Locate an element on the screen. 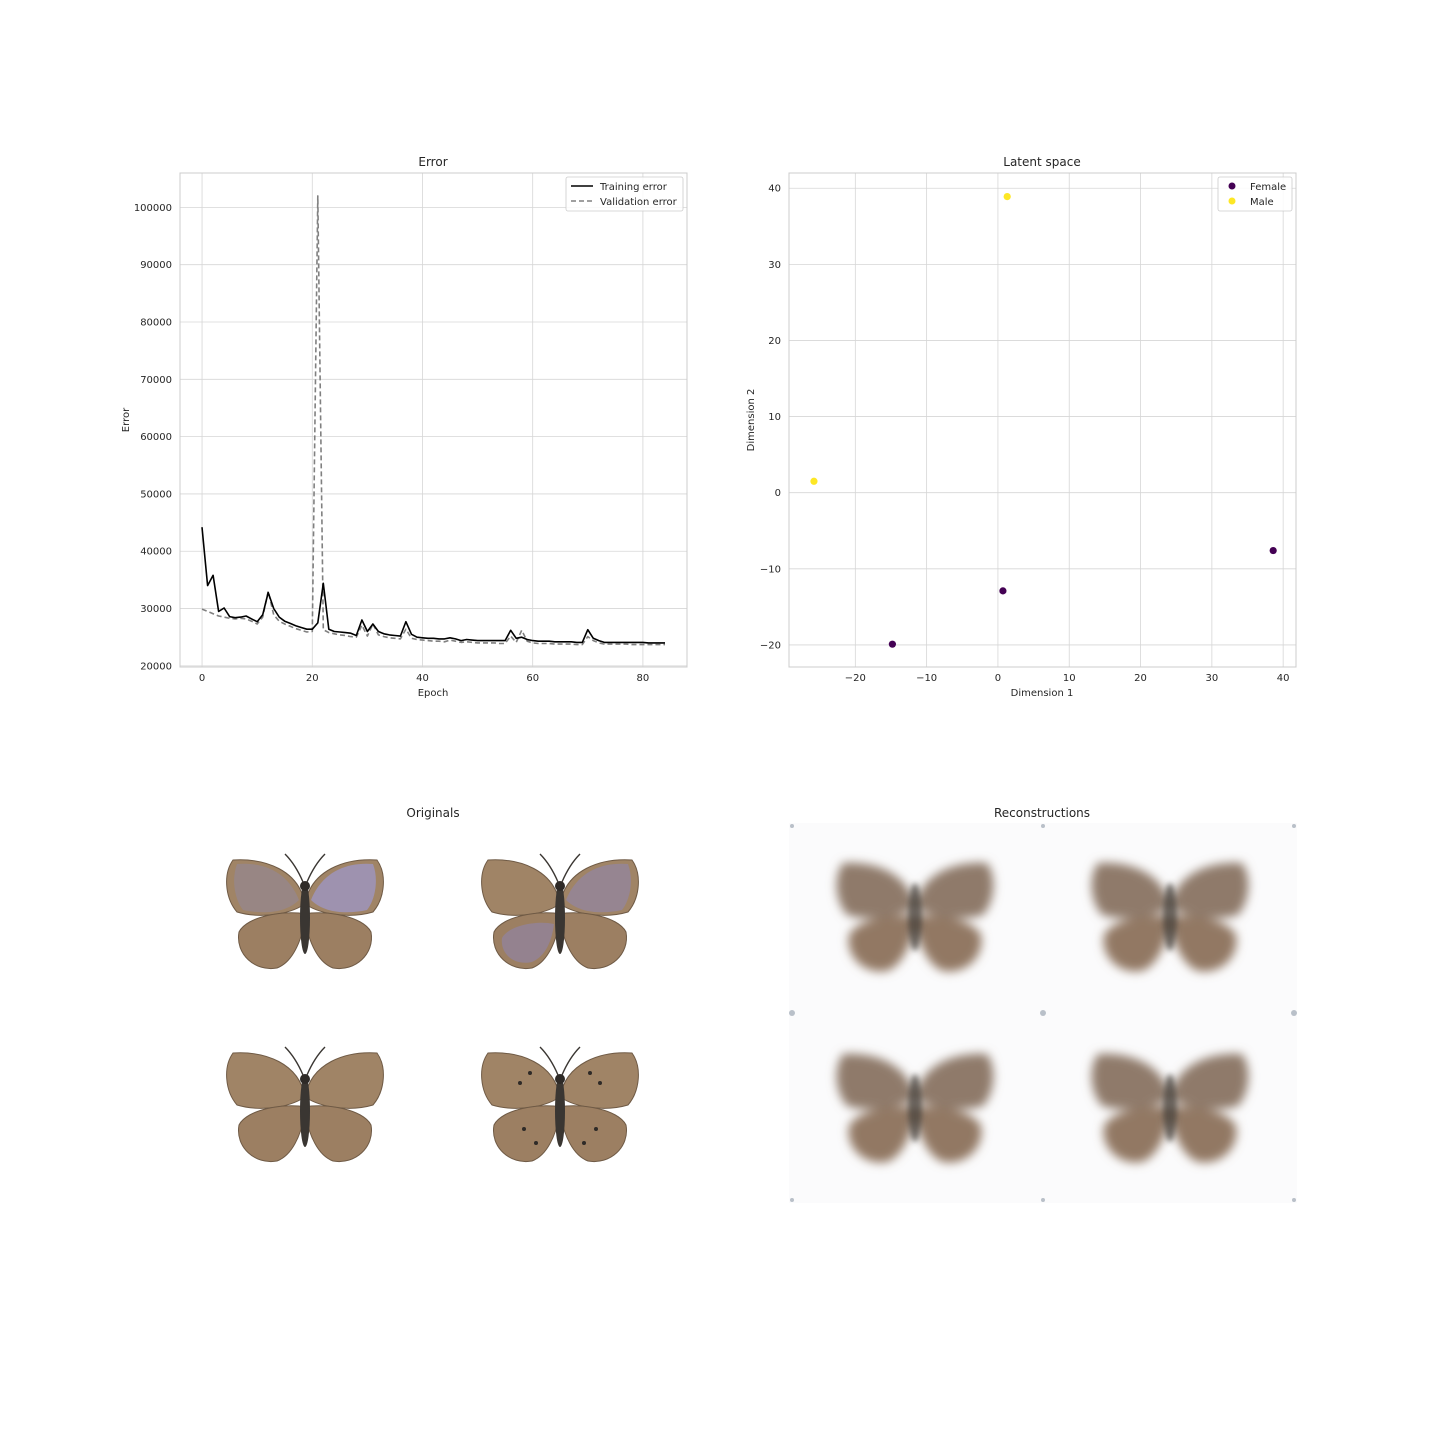 The height and width of the screenshot is (1440, 1440). latent-chart-gridlines is located at coordinates (1042, 420).